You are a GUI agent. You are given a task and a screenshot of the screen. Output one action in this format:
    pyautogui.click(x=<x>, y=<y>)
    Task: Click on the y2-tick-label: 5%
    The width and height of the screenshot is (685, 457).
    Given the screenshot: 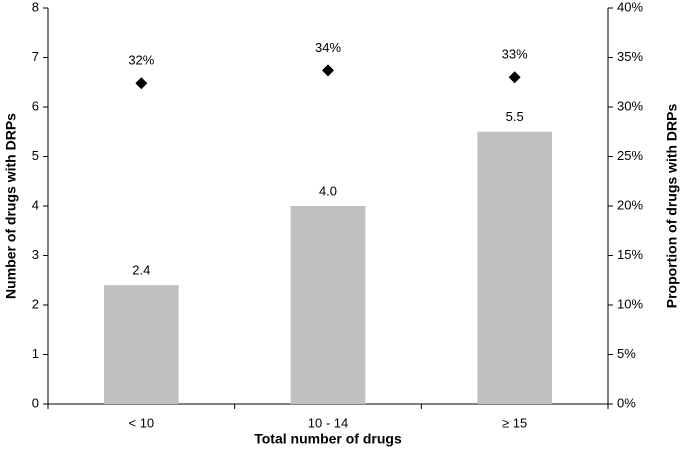 What is the action you would take?
    pyautogui.click(x=626, y=353)
    